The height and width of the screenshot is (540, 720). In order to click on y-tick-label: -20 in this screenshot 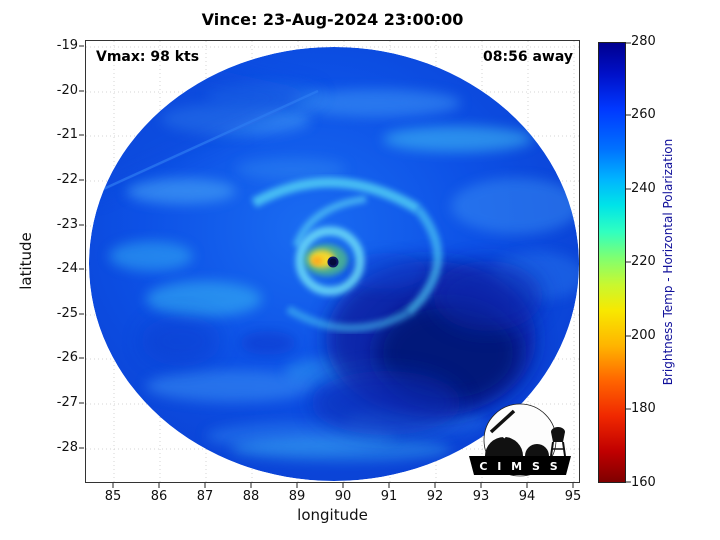, I will do `click(67, 90)`.